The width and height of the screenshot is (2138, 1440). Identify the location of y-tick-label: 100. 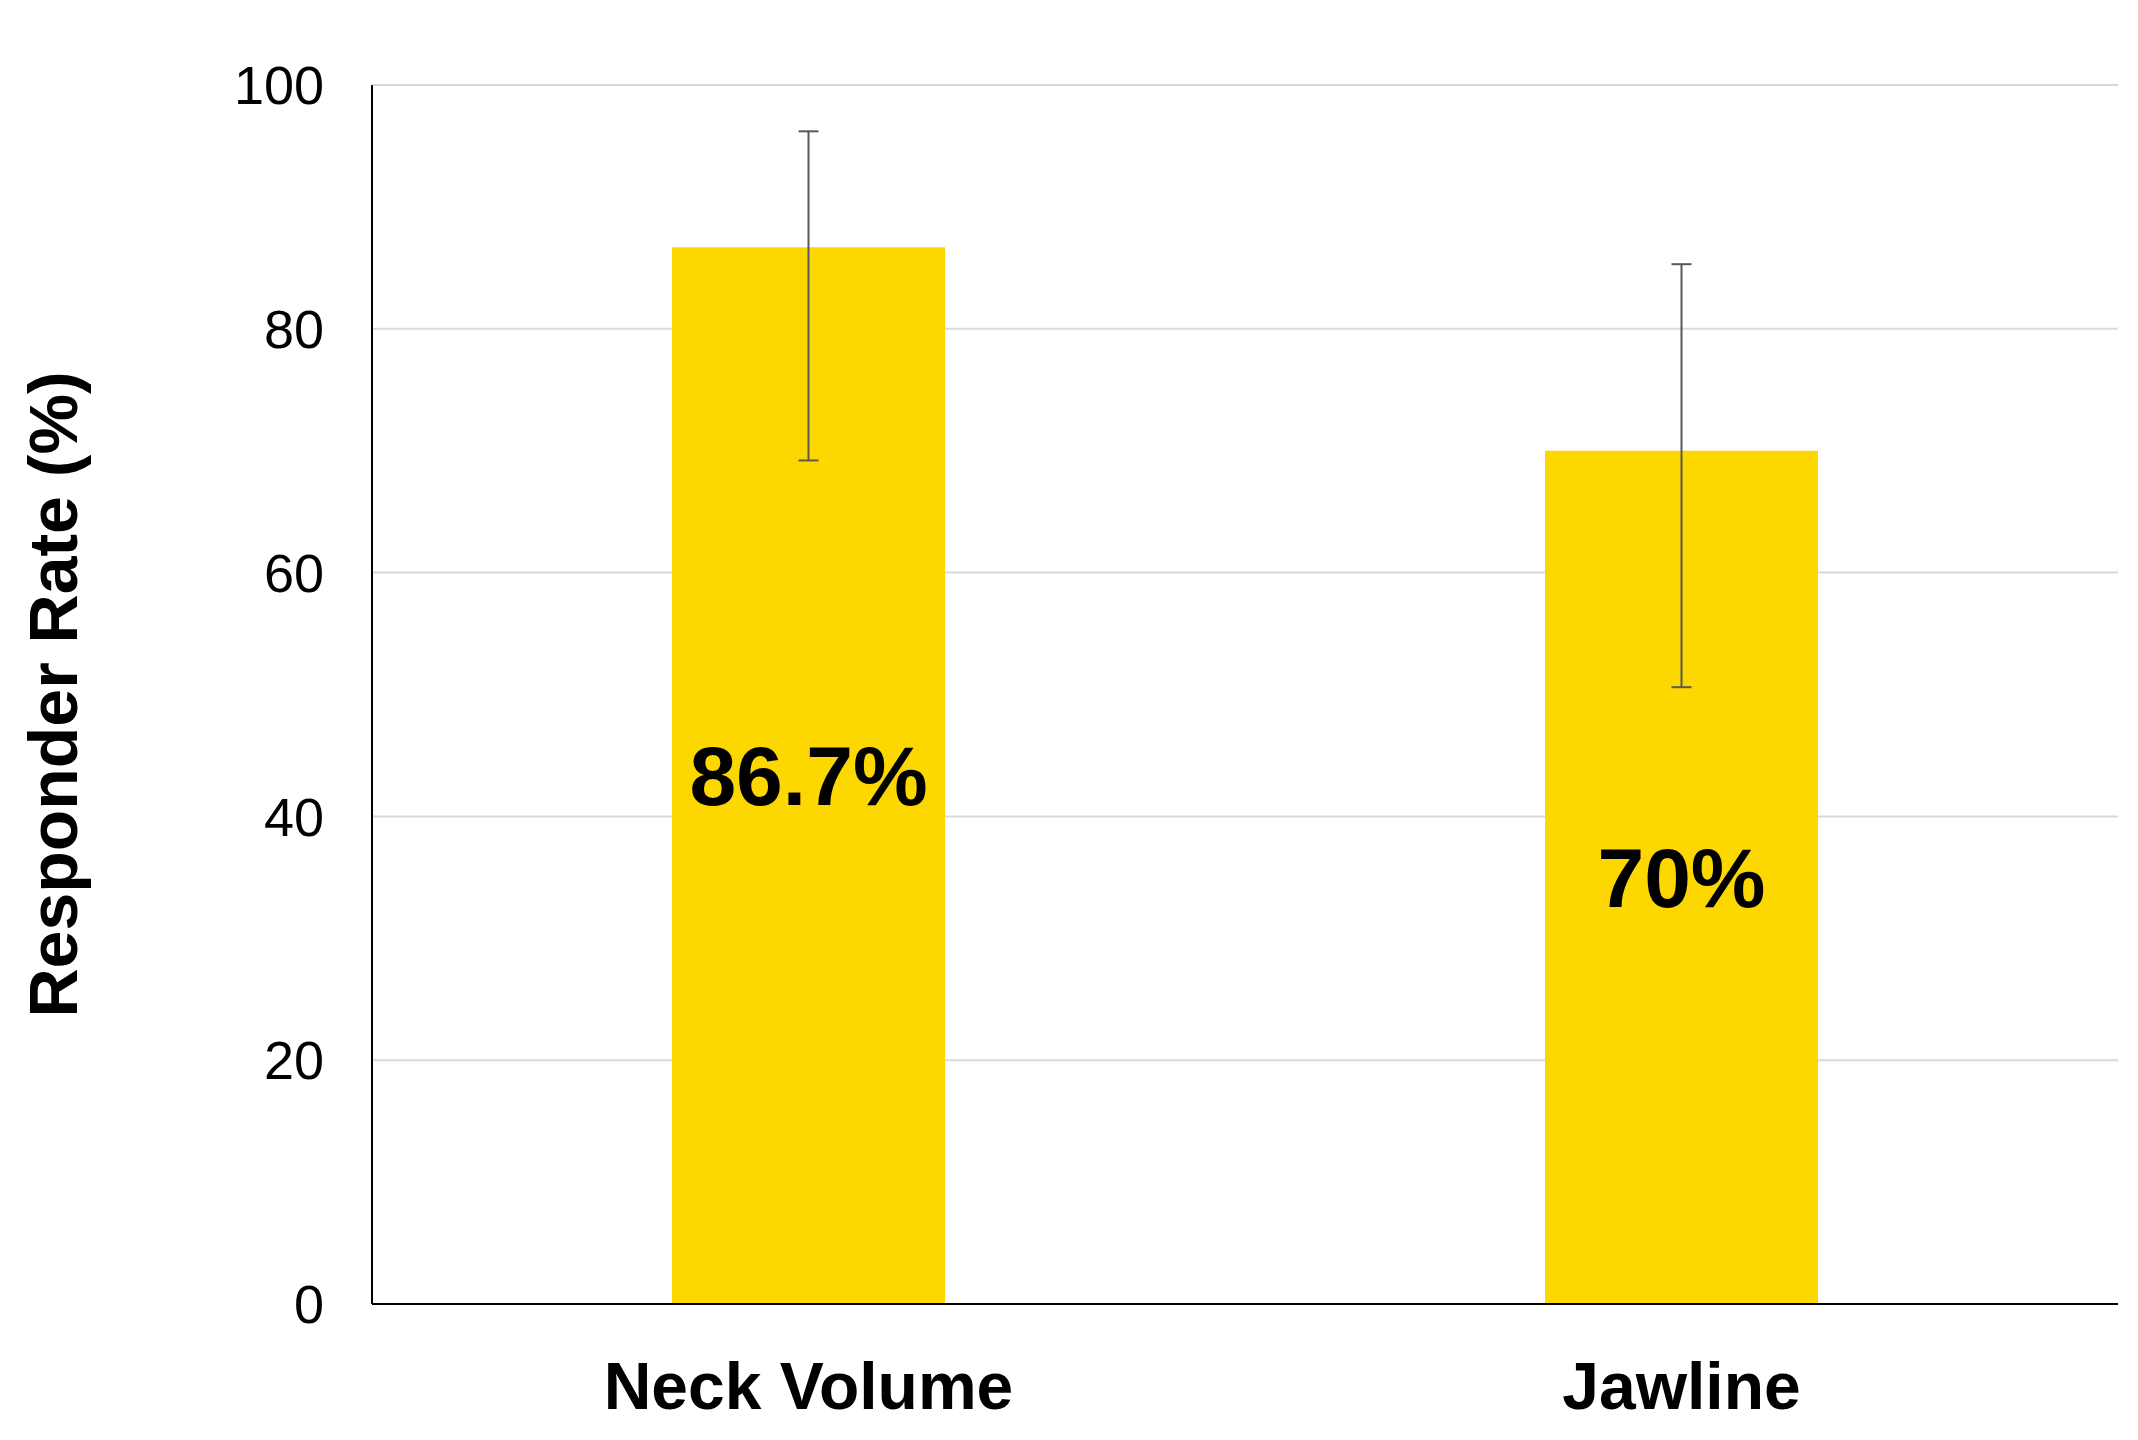
(278, 85).